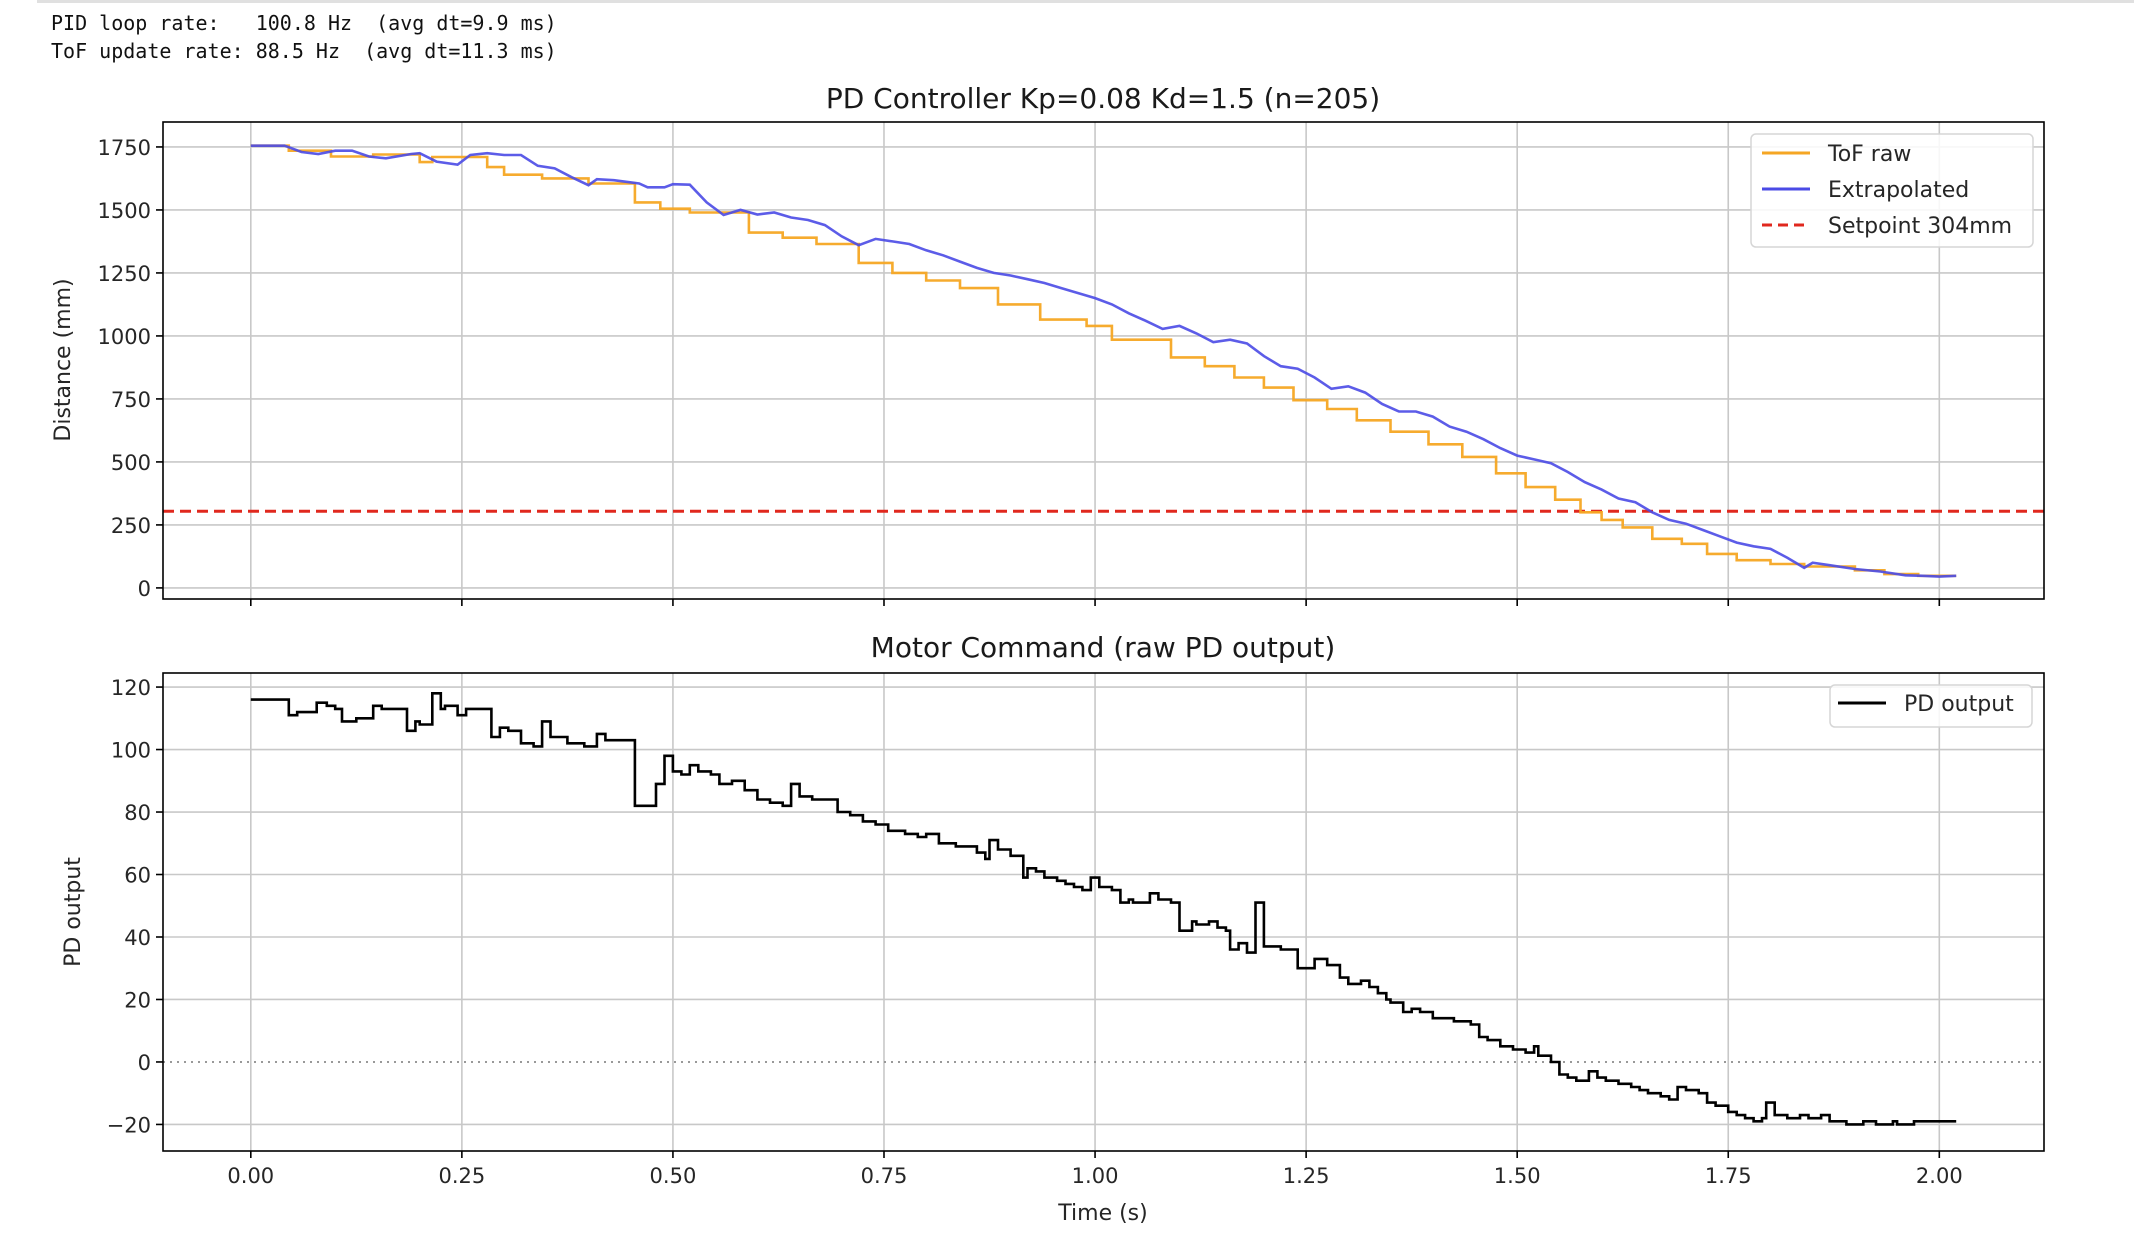  I want to click on legend-pd-output-label: PD output, so click(1959, 704).